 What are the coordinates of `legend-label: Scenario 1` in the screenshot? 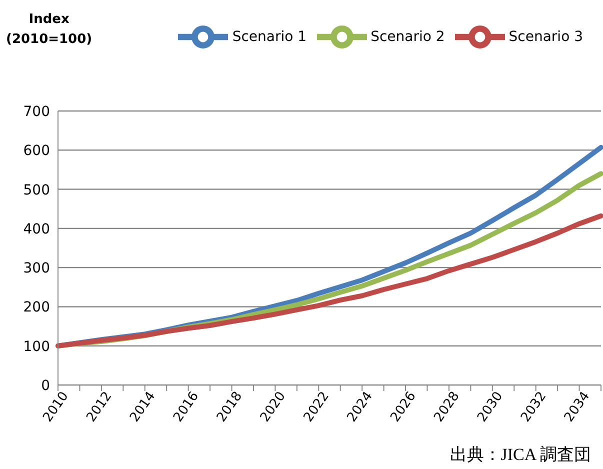 It's located at (269, 36).